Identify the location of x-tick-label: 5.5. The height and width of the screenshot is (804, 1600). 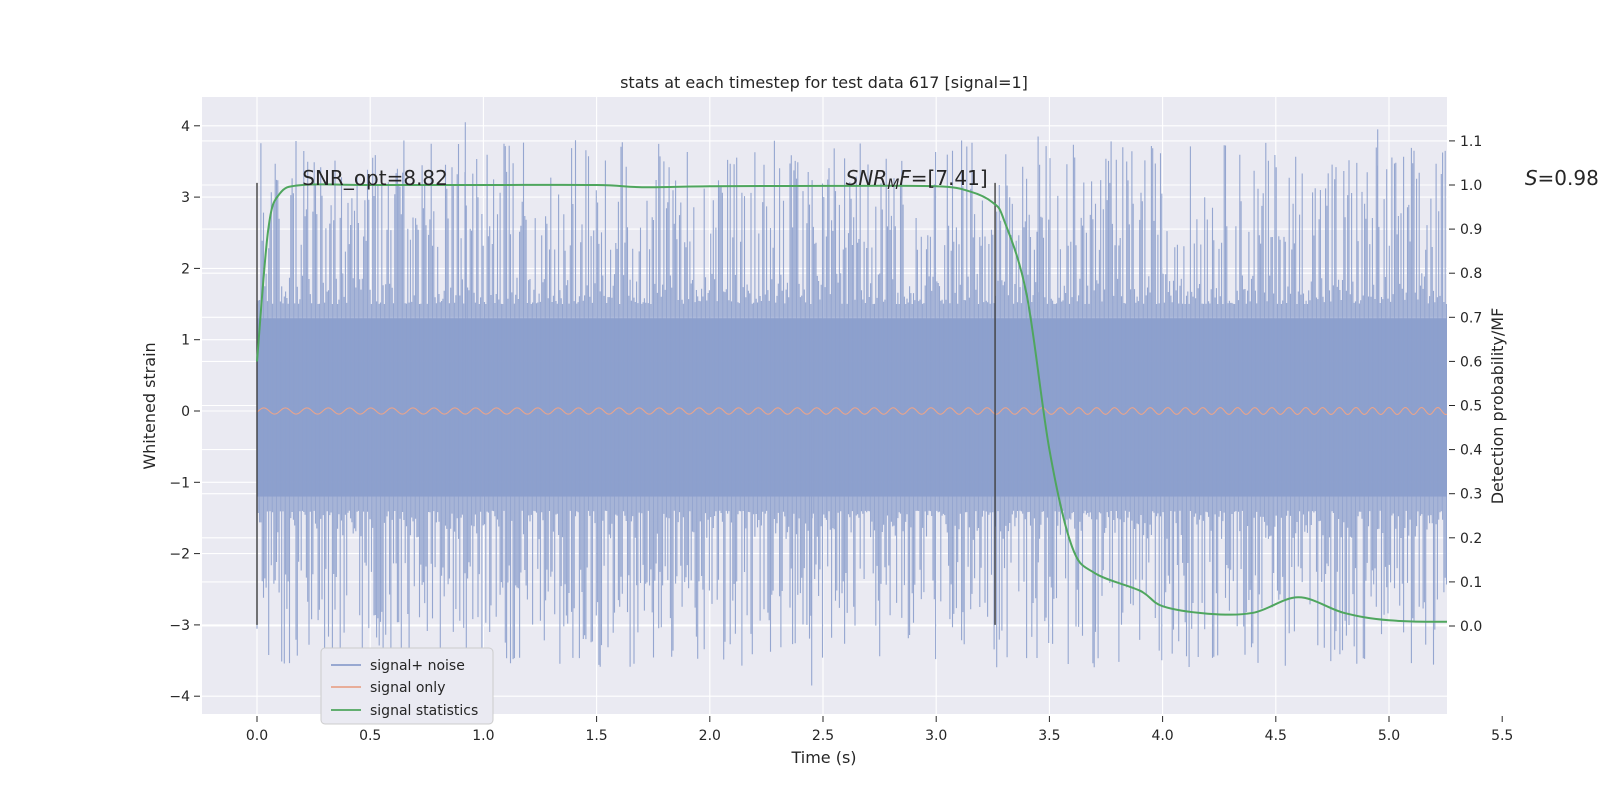
(1502, 736).